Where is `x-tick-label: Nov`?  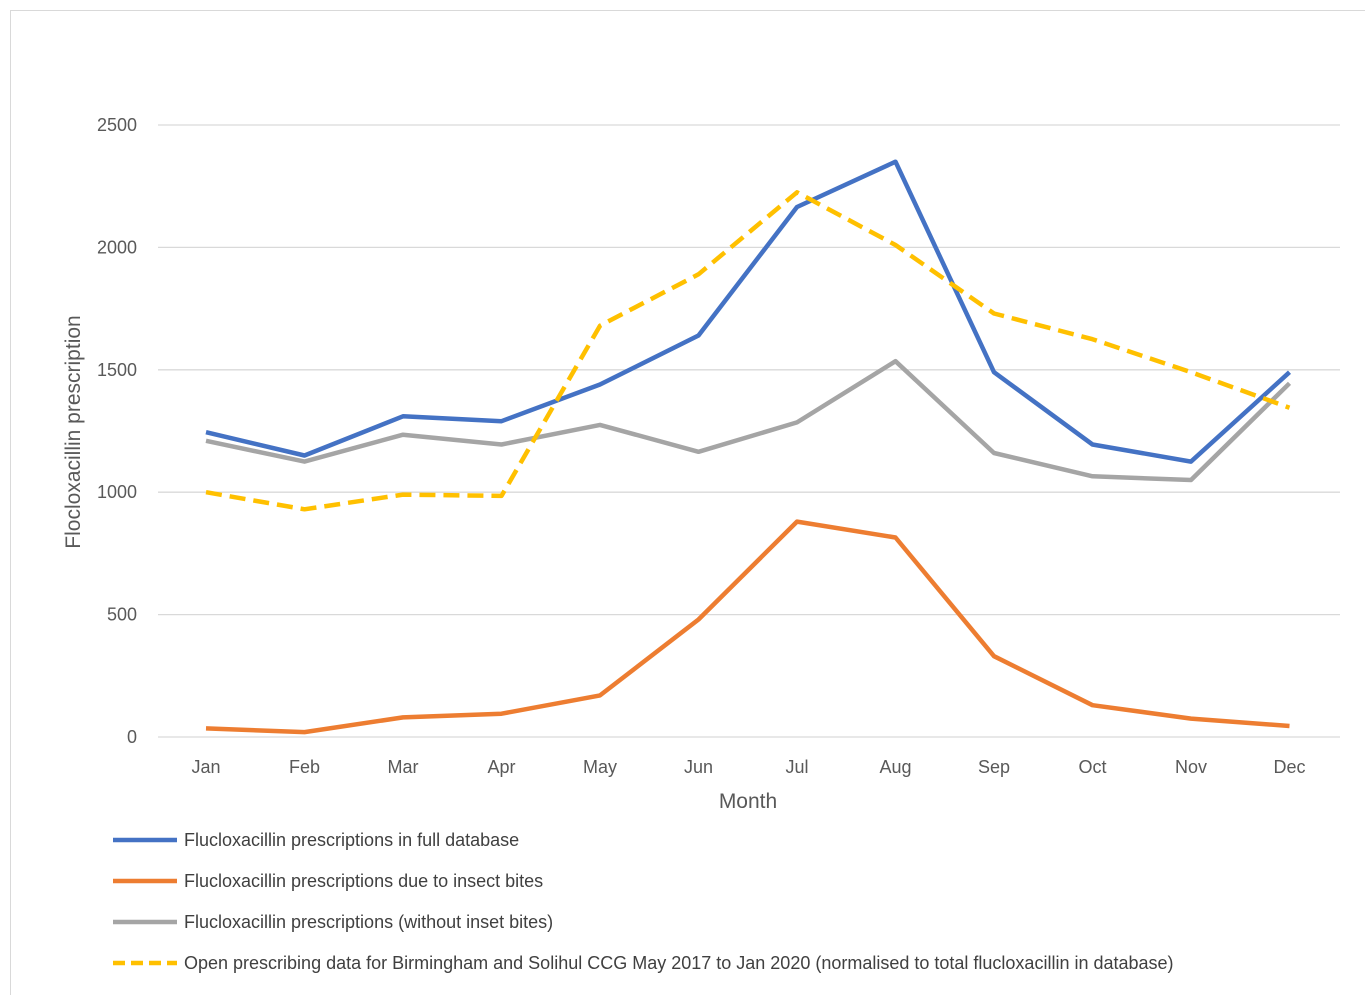 x-tick-label: Nov is located at coordinates (1191, 767).